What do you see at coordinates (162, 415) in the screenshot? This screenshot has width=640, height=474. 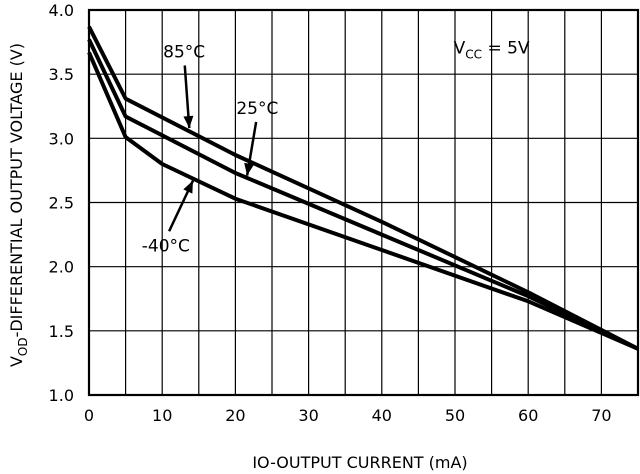 I see `x-tick-label: 10` at bounding box center [162, 415].